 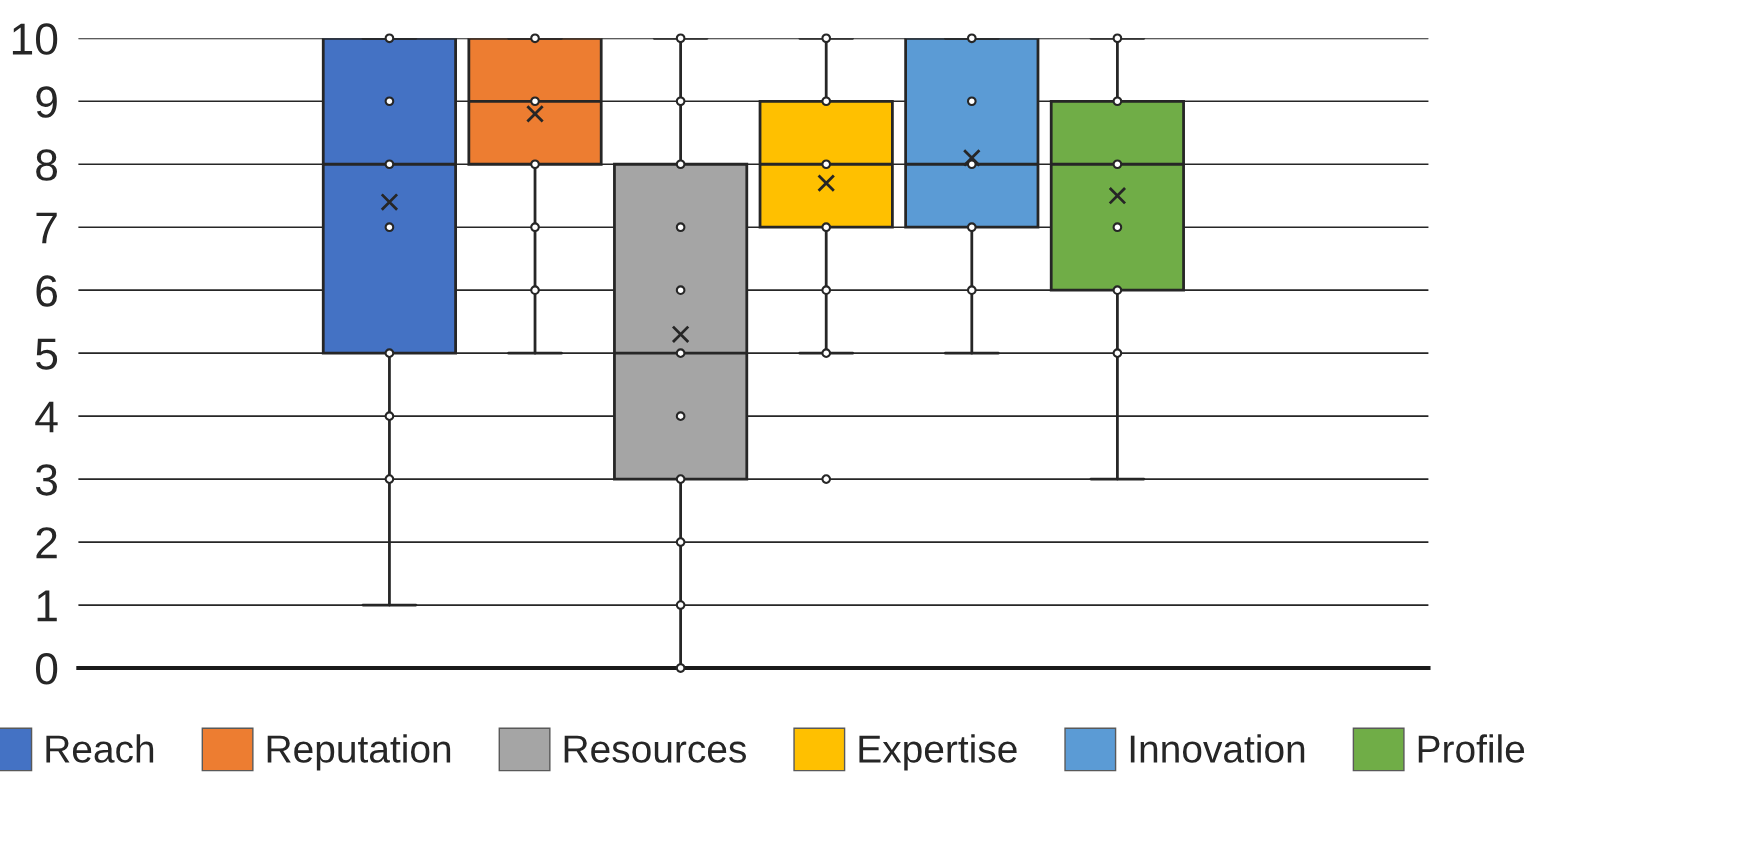 I want to click on y-tick-label: 6, so click(x=46, y=291).